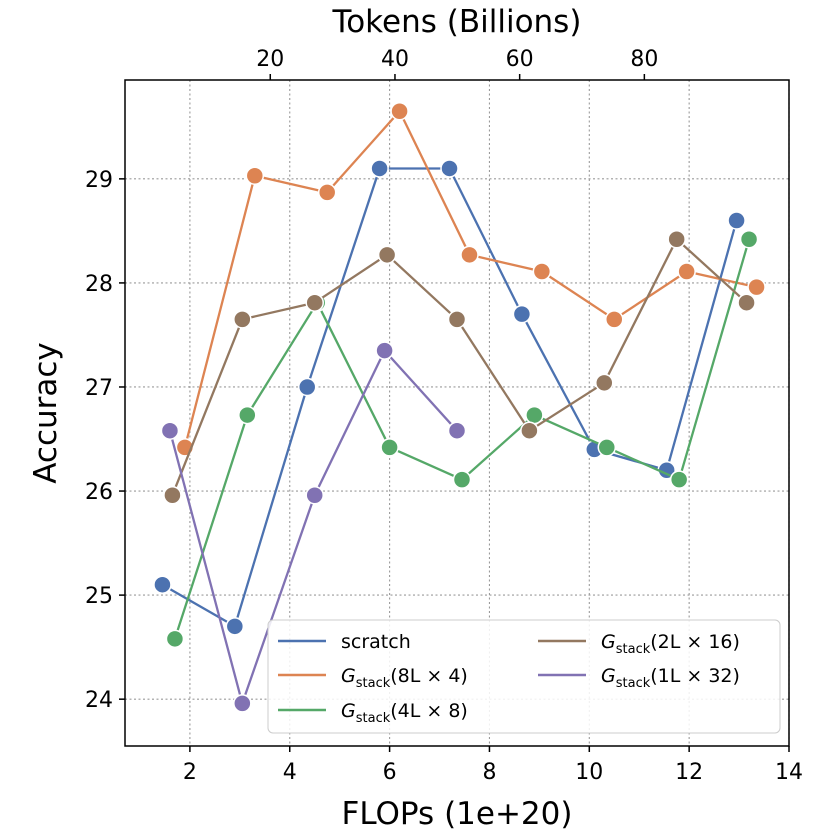 This screenshot has height=830, width=830. I want to click on x-tick-label-14: 14, so click(789, 772).